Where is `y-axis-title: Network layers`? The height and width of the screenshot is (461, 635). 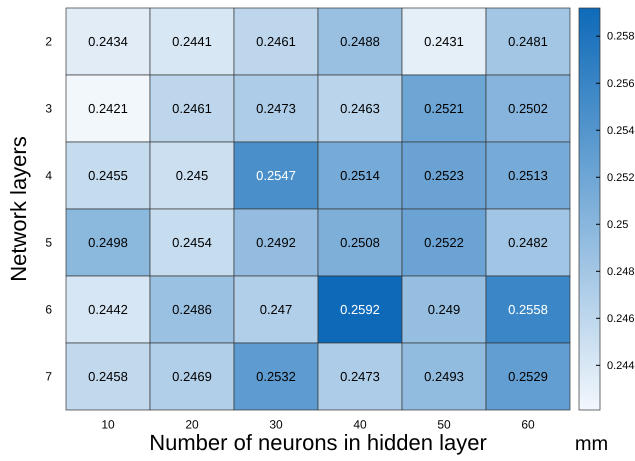 y-axis-title: Network layers is located at coordinates (18, 209).